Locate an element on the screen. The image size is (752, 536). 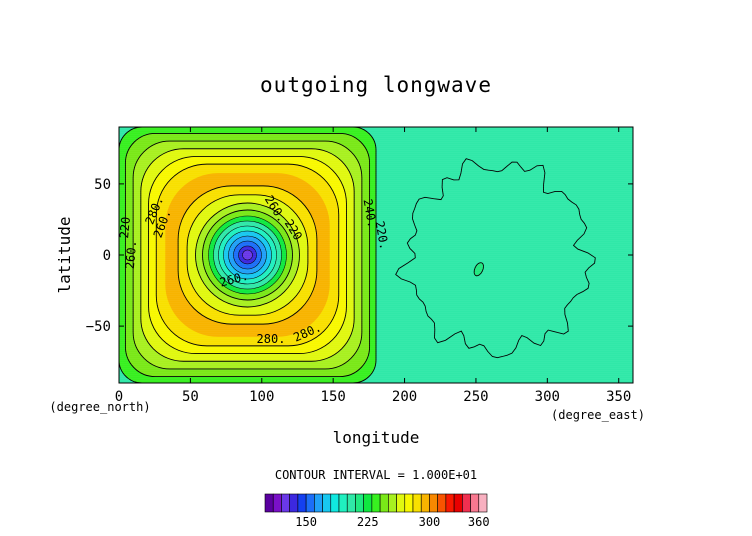
x-unit-label: (degree_east) is located at coordinates (598, 415).